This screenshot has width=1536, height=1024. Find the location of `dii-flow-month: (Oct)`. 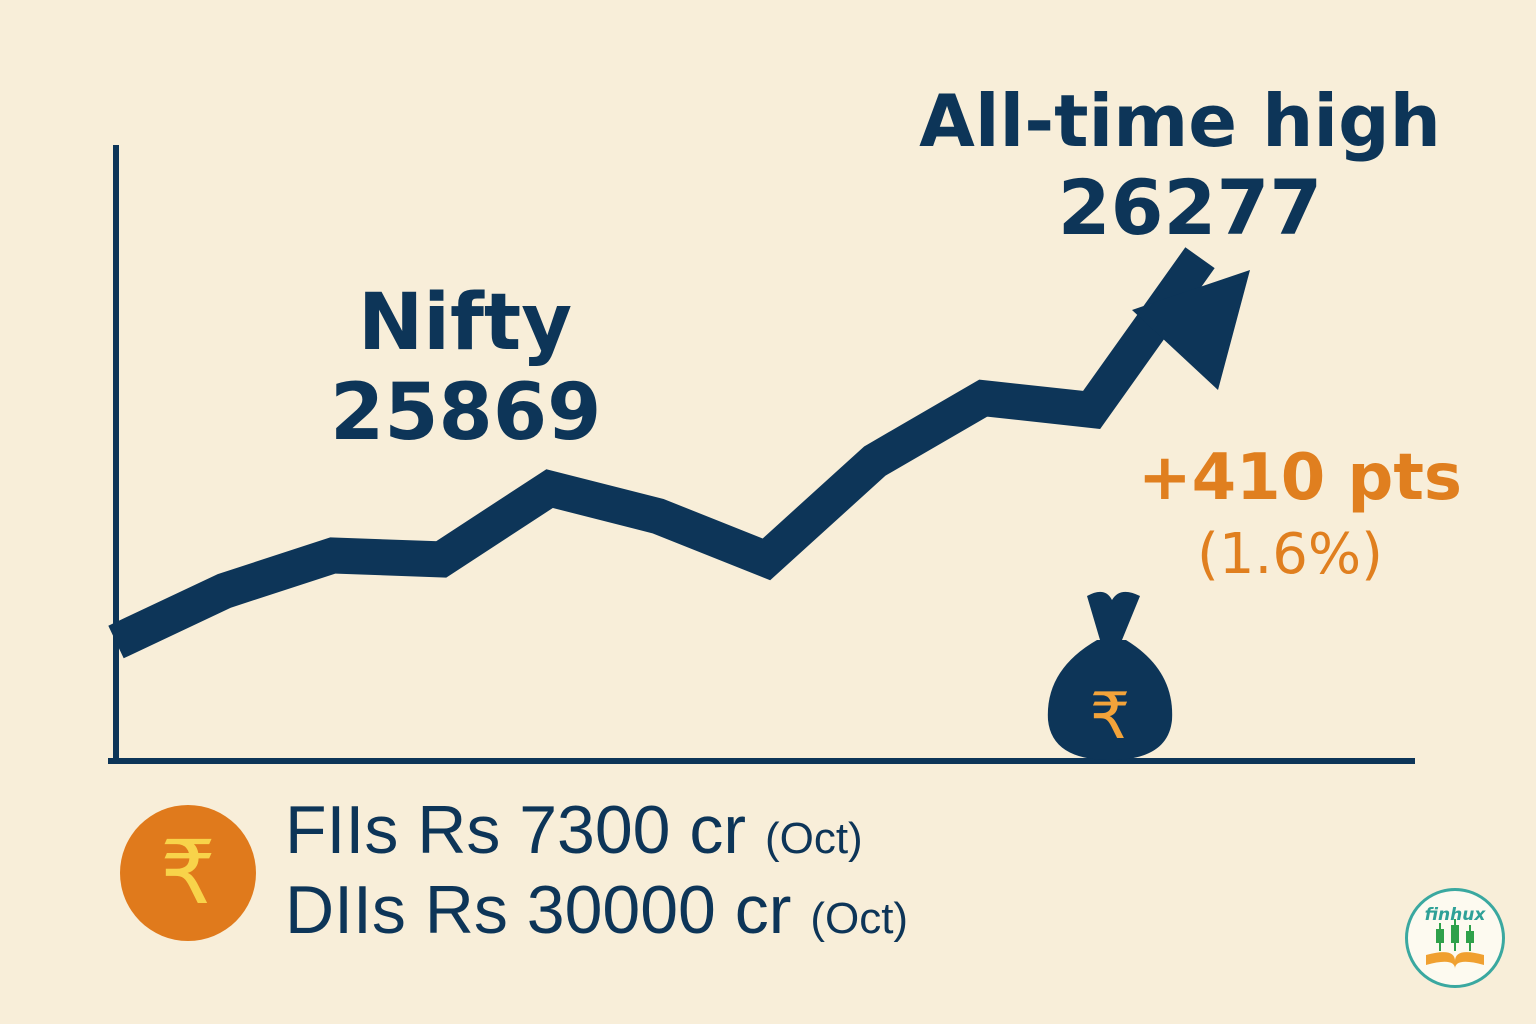

dii-flow-month: (Oct) is located at coordinates (859, 918).